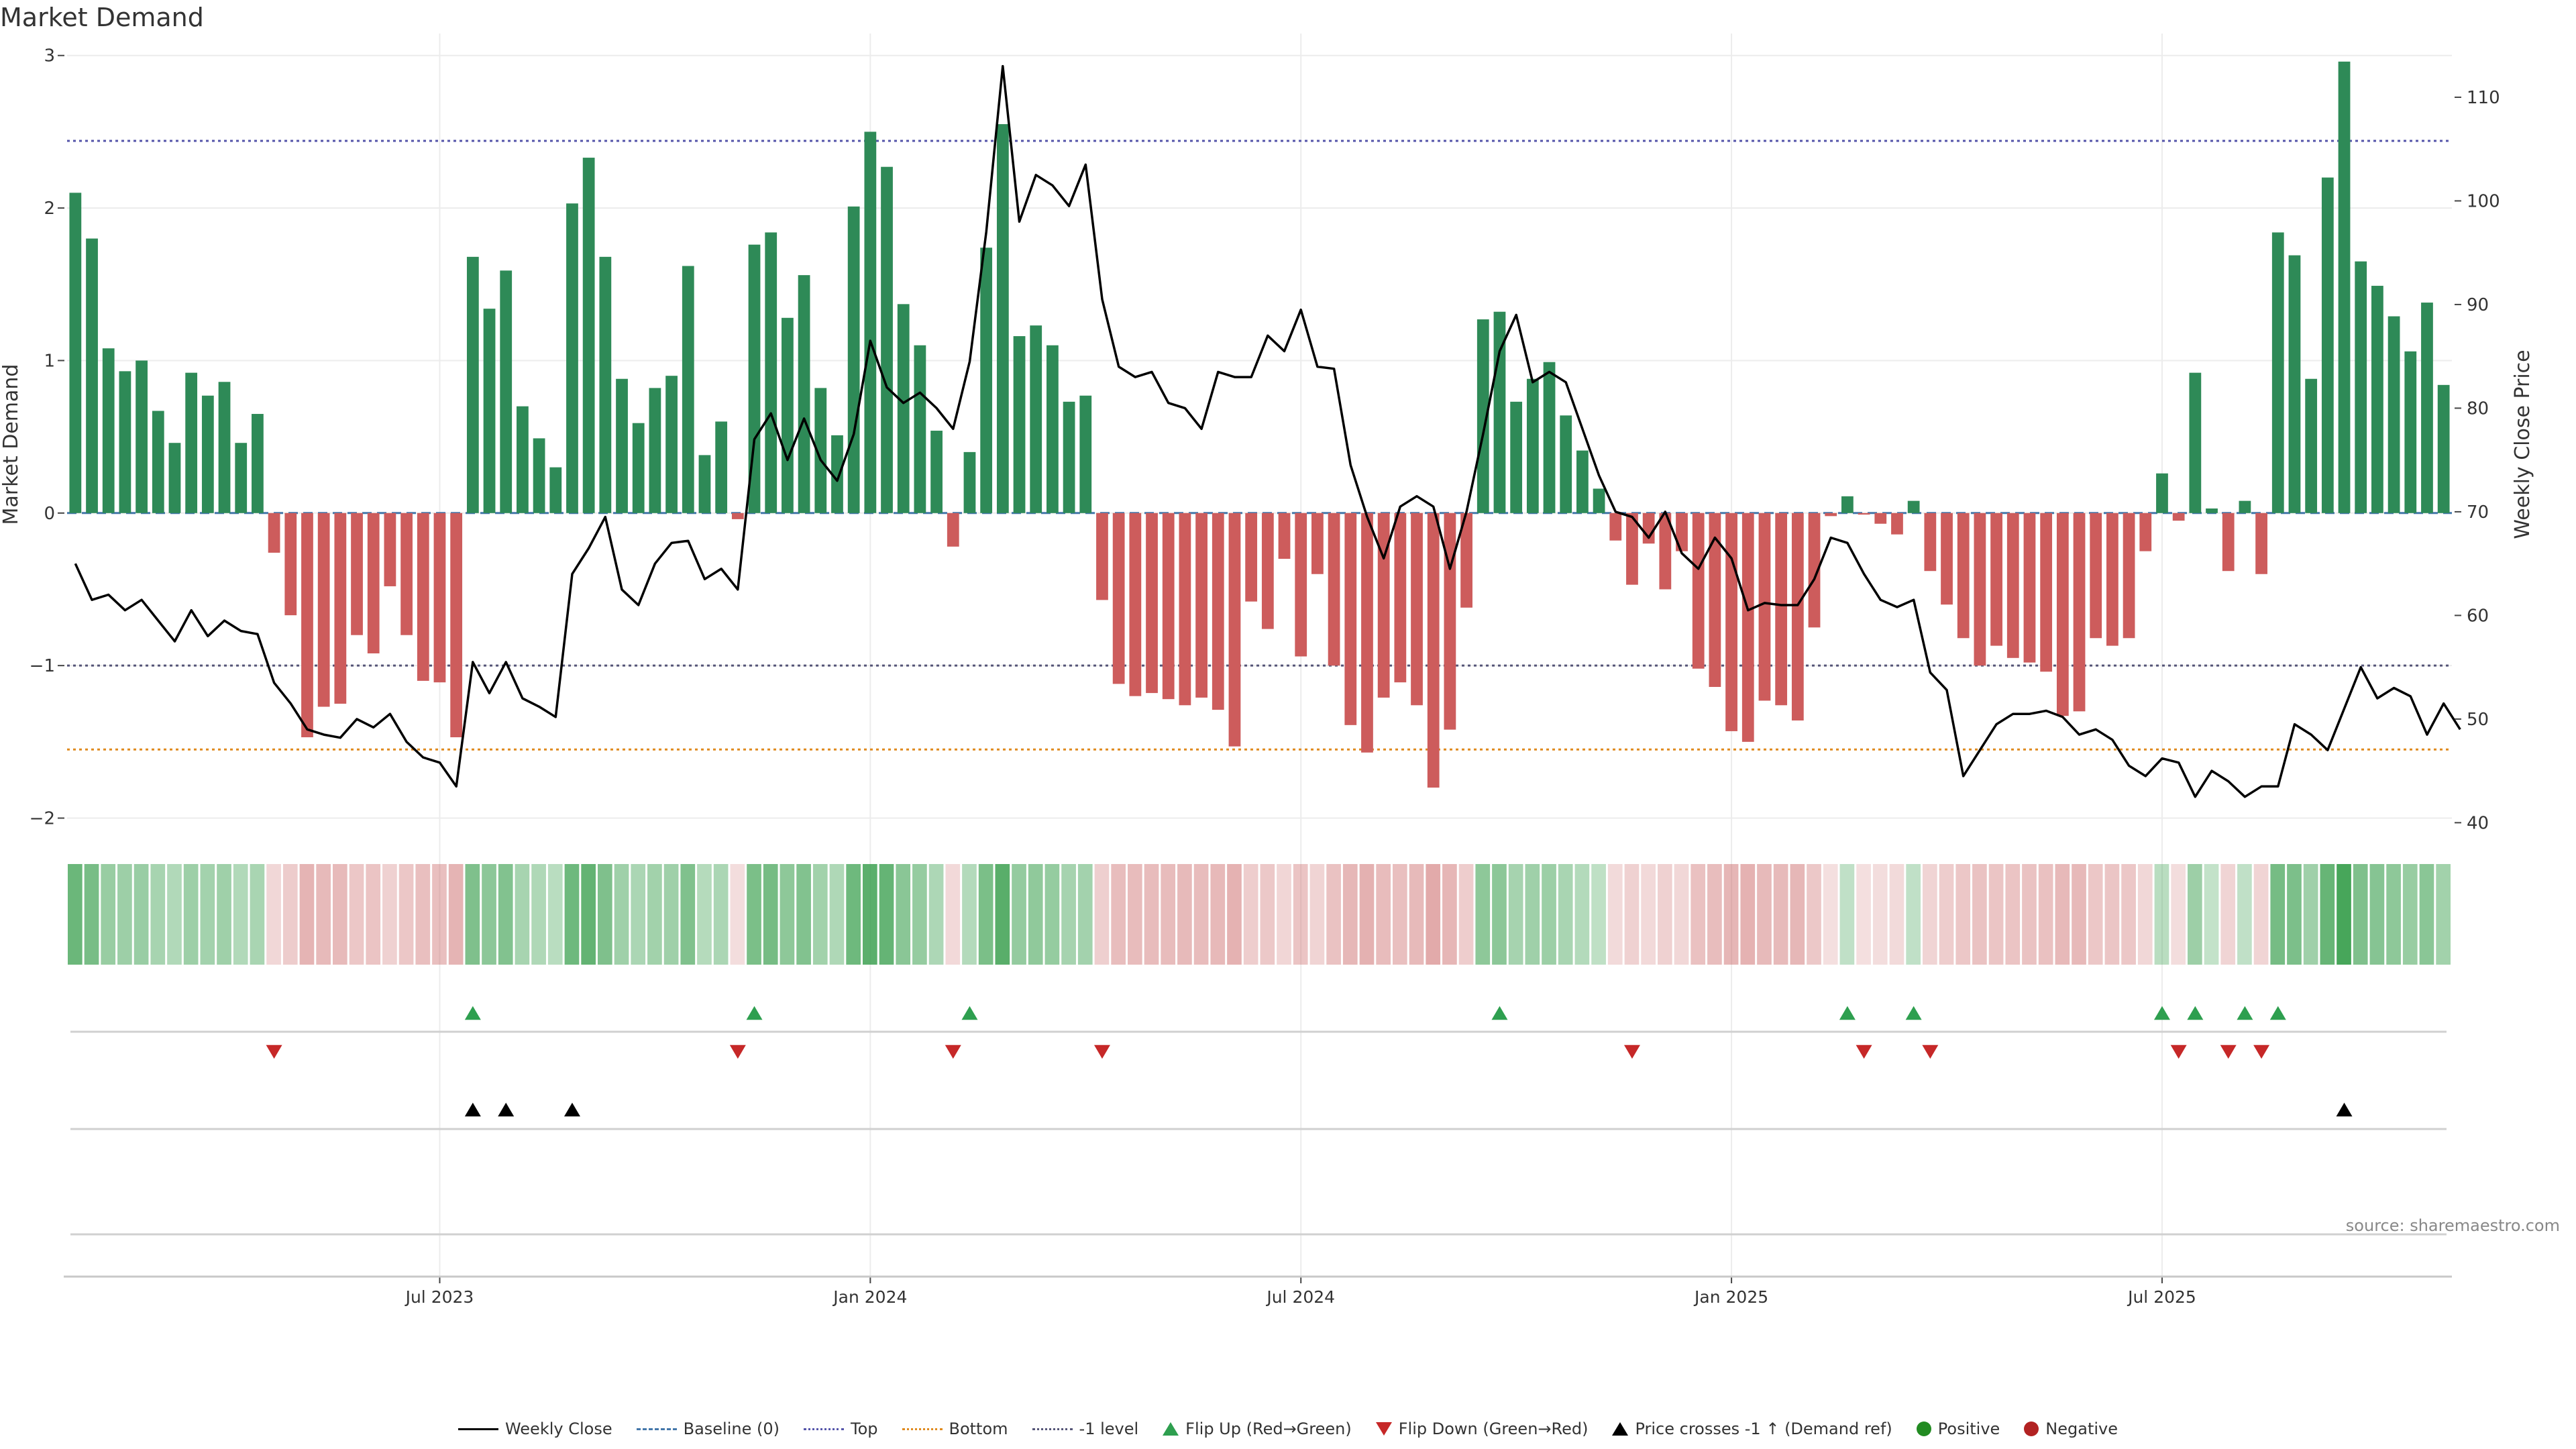  Describe the element at coordinates (1259, 914) in the screenshot. I see `demand-heat-strip` at that location.